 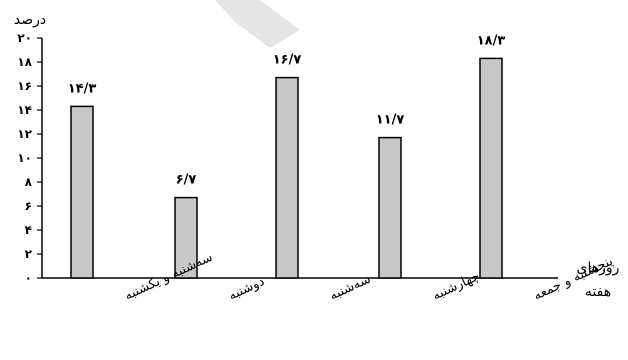 I want to click on y-tick-label: ۰, so click(x=28, y=278).